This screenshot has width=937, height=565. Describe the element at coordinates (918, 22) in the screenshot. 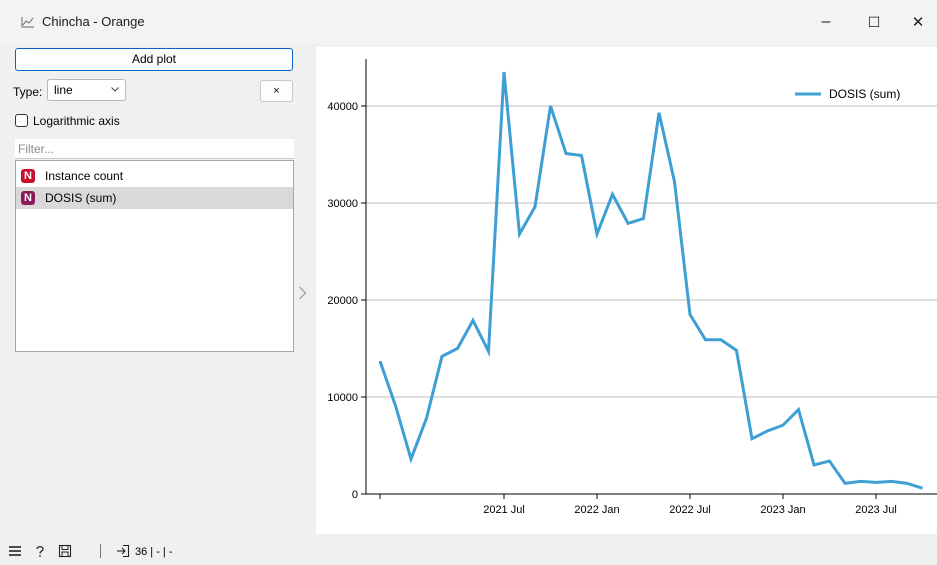

I see `close-button: ✕` at that location.